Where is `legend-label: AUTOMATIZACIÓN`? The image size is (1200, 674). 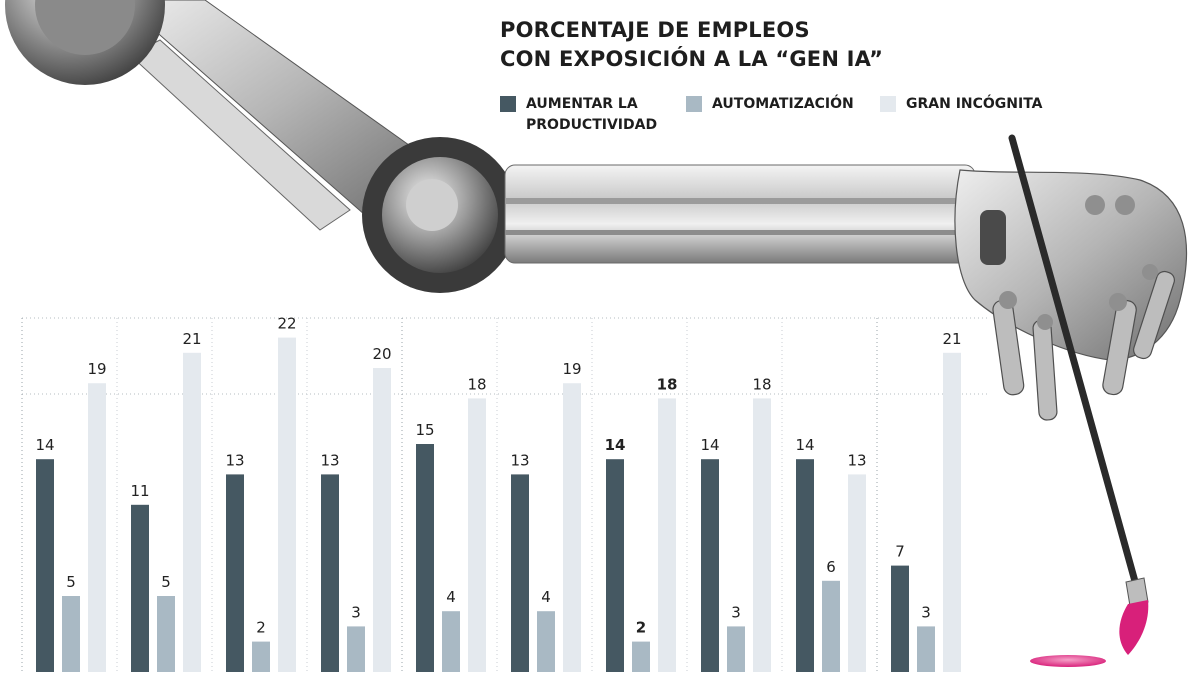 legend-label: AUTOMATIZACIÓN is located at coordinates (783, 104).